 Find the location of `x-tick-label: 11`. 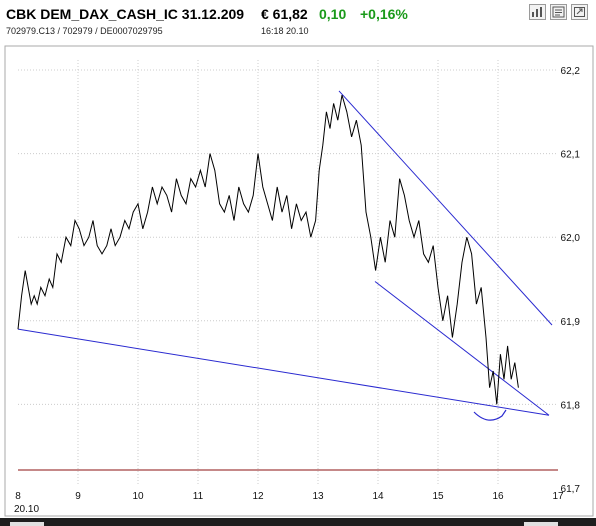

x-tick-label: 11 is located at coordinates (198, 496).